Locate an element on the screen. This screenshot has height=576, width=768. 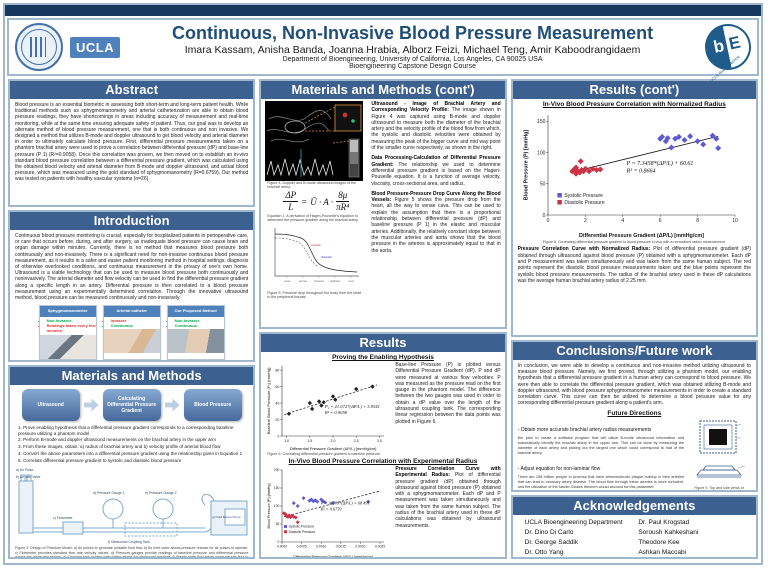
ultrasound-figure is located at coordinates (314, 141).